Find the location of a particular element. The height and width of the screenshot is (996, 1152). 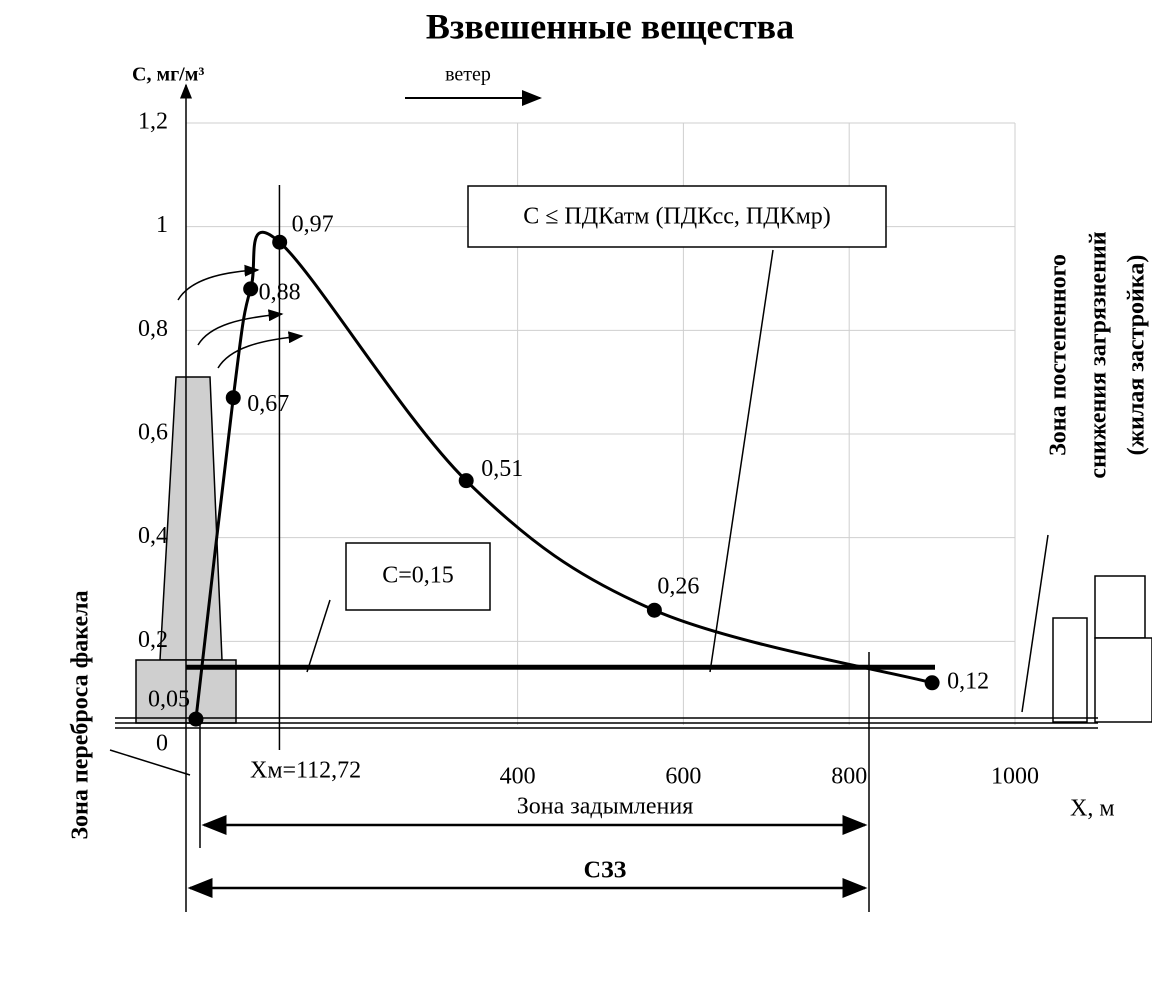

data-label: 0,88 is located at coordinates (280, 292).